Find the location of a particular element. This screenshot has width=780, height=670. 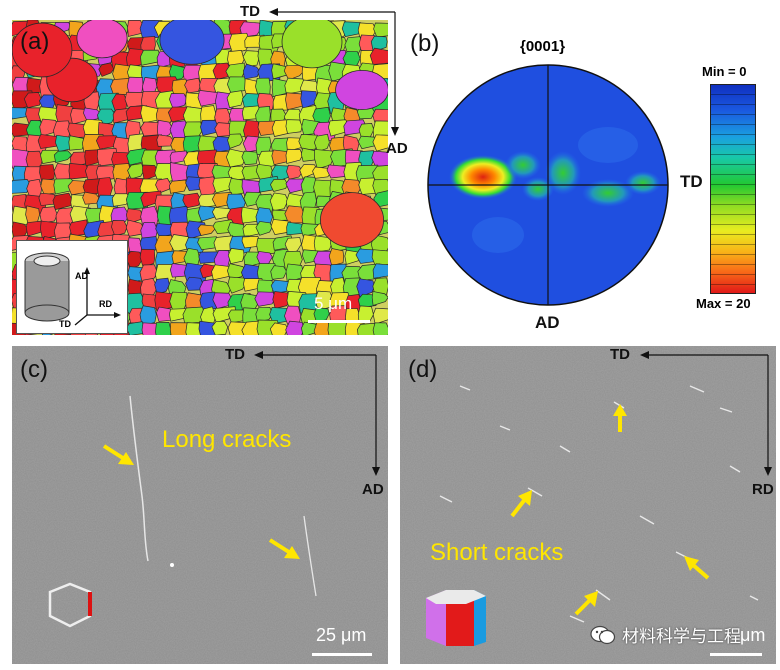

watermark-text: 材料科学与工程 is located at coordinates (681, 637).